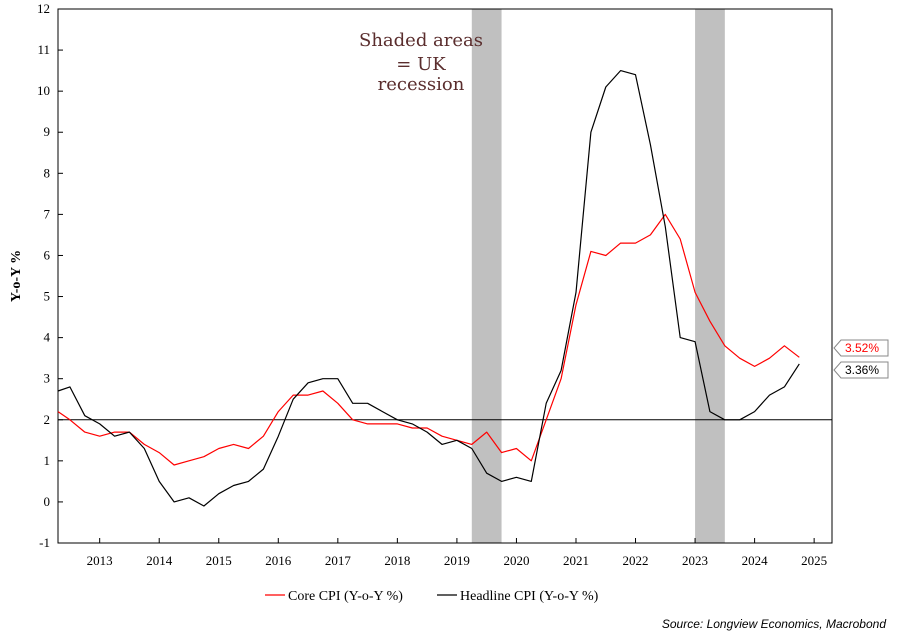 The image size is (898, 644). Describe the element at coordinates (457, 560) in the screenshot. I see `x-tick-label: 2019` at that location.